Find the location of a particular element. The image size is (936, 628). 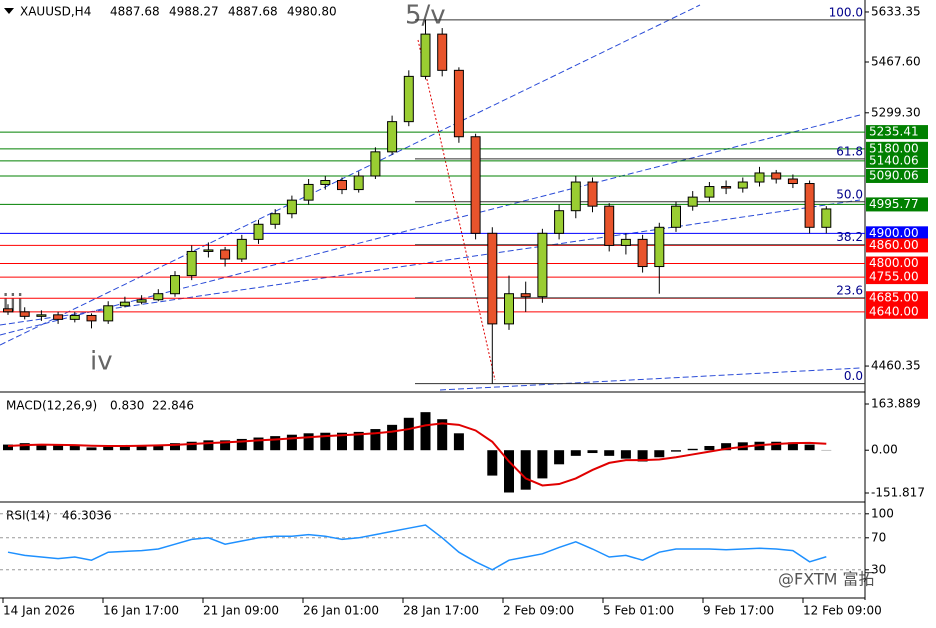

level-label: 4800.00 is located at coordinates (894, 263).